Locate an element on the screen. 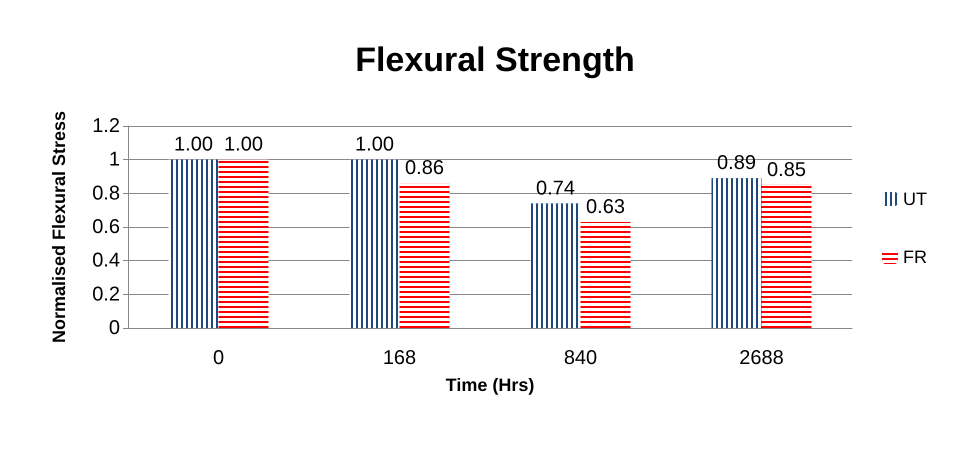 This screenshot has width=960, height=456. data-label: 0.85 is located at coordinates (786, 169).